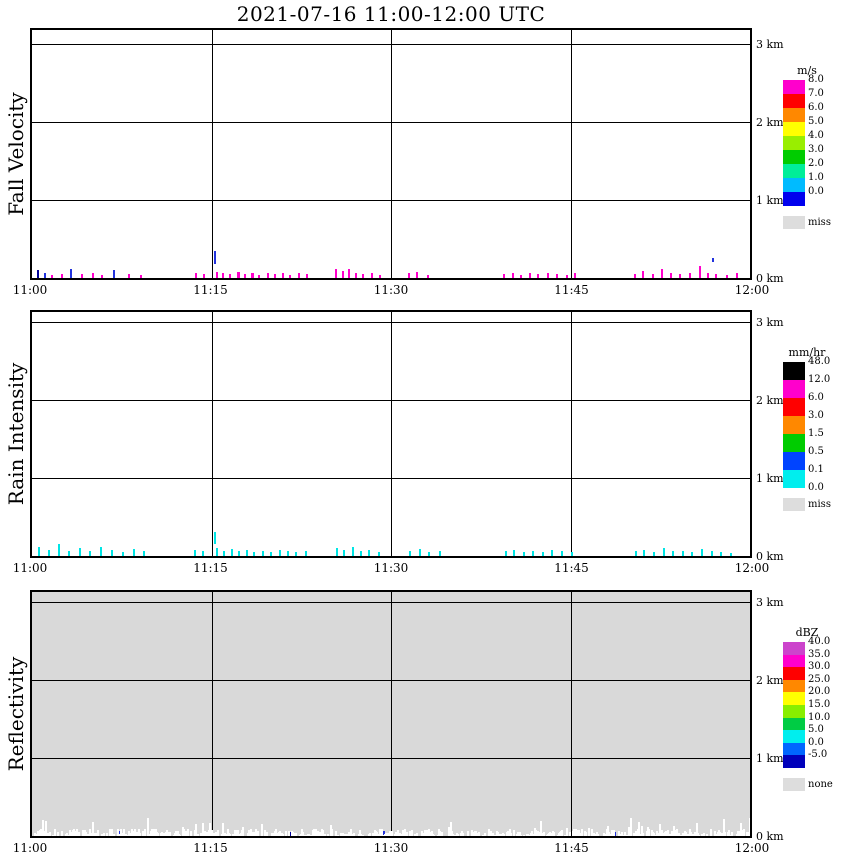  Describe the element at coordinates (752, 848) in the screenshot. I see `x-tick-label: 12:00` at that location.